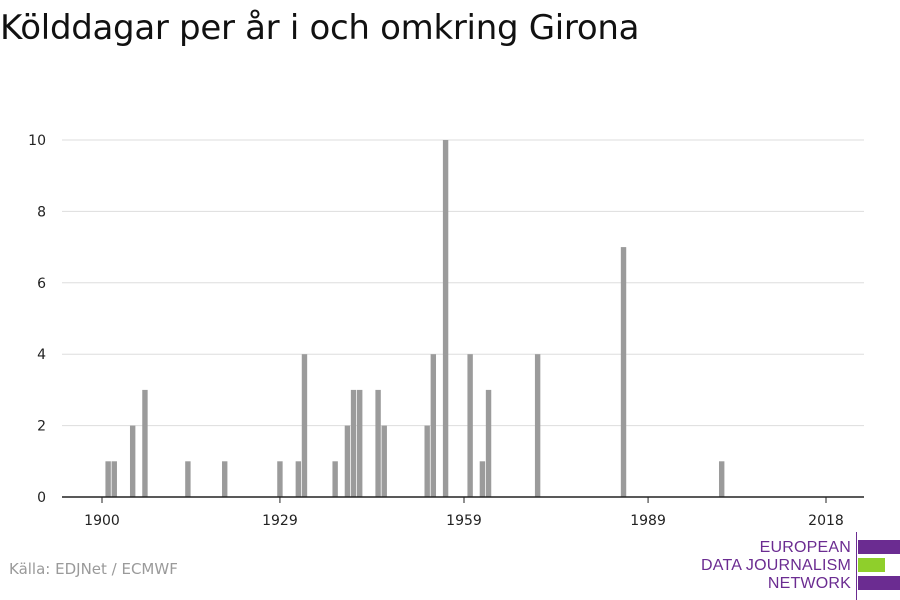  Describe the element at coordinates (37, 319) in the screenshot. I see `y-tick-labels: 0 2 4 6 8 10` at that location.